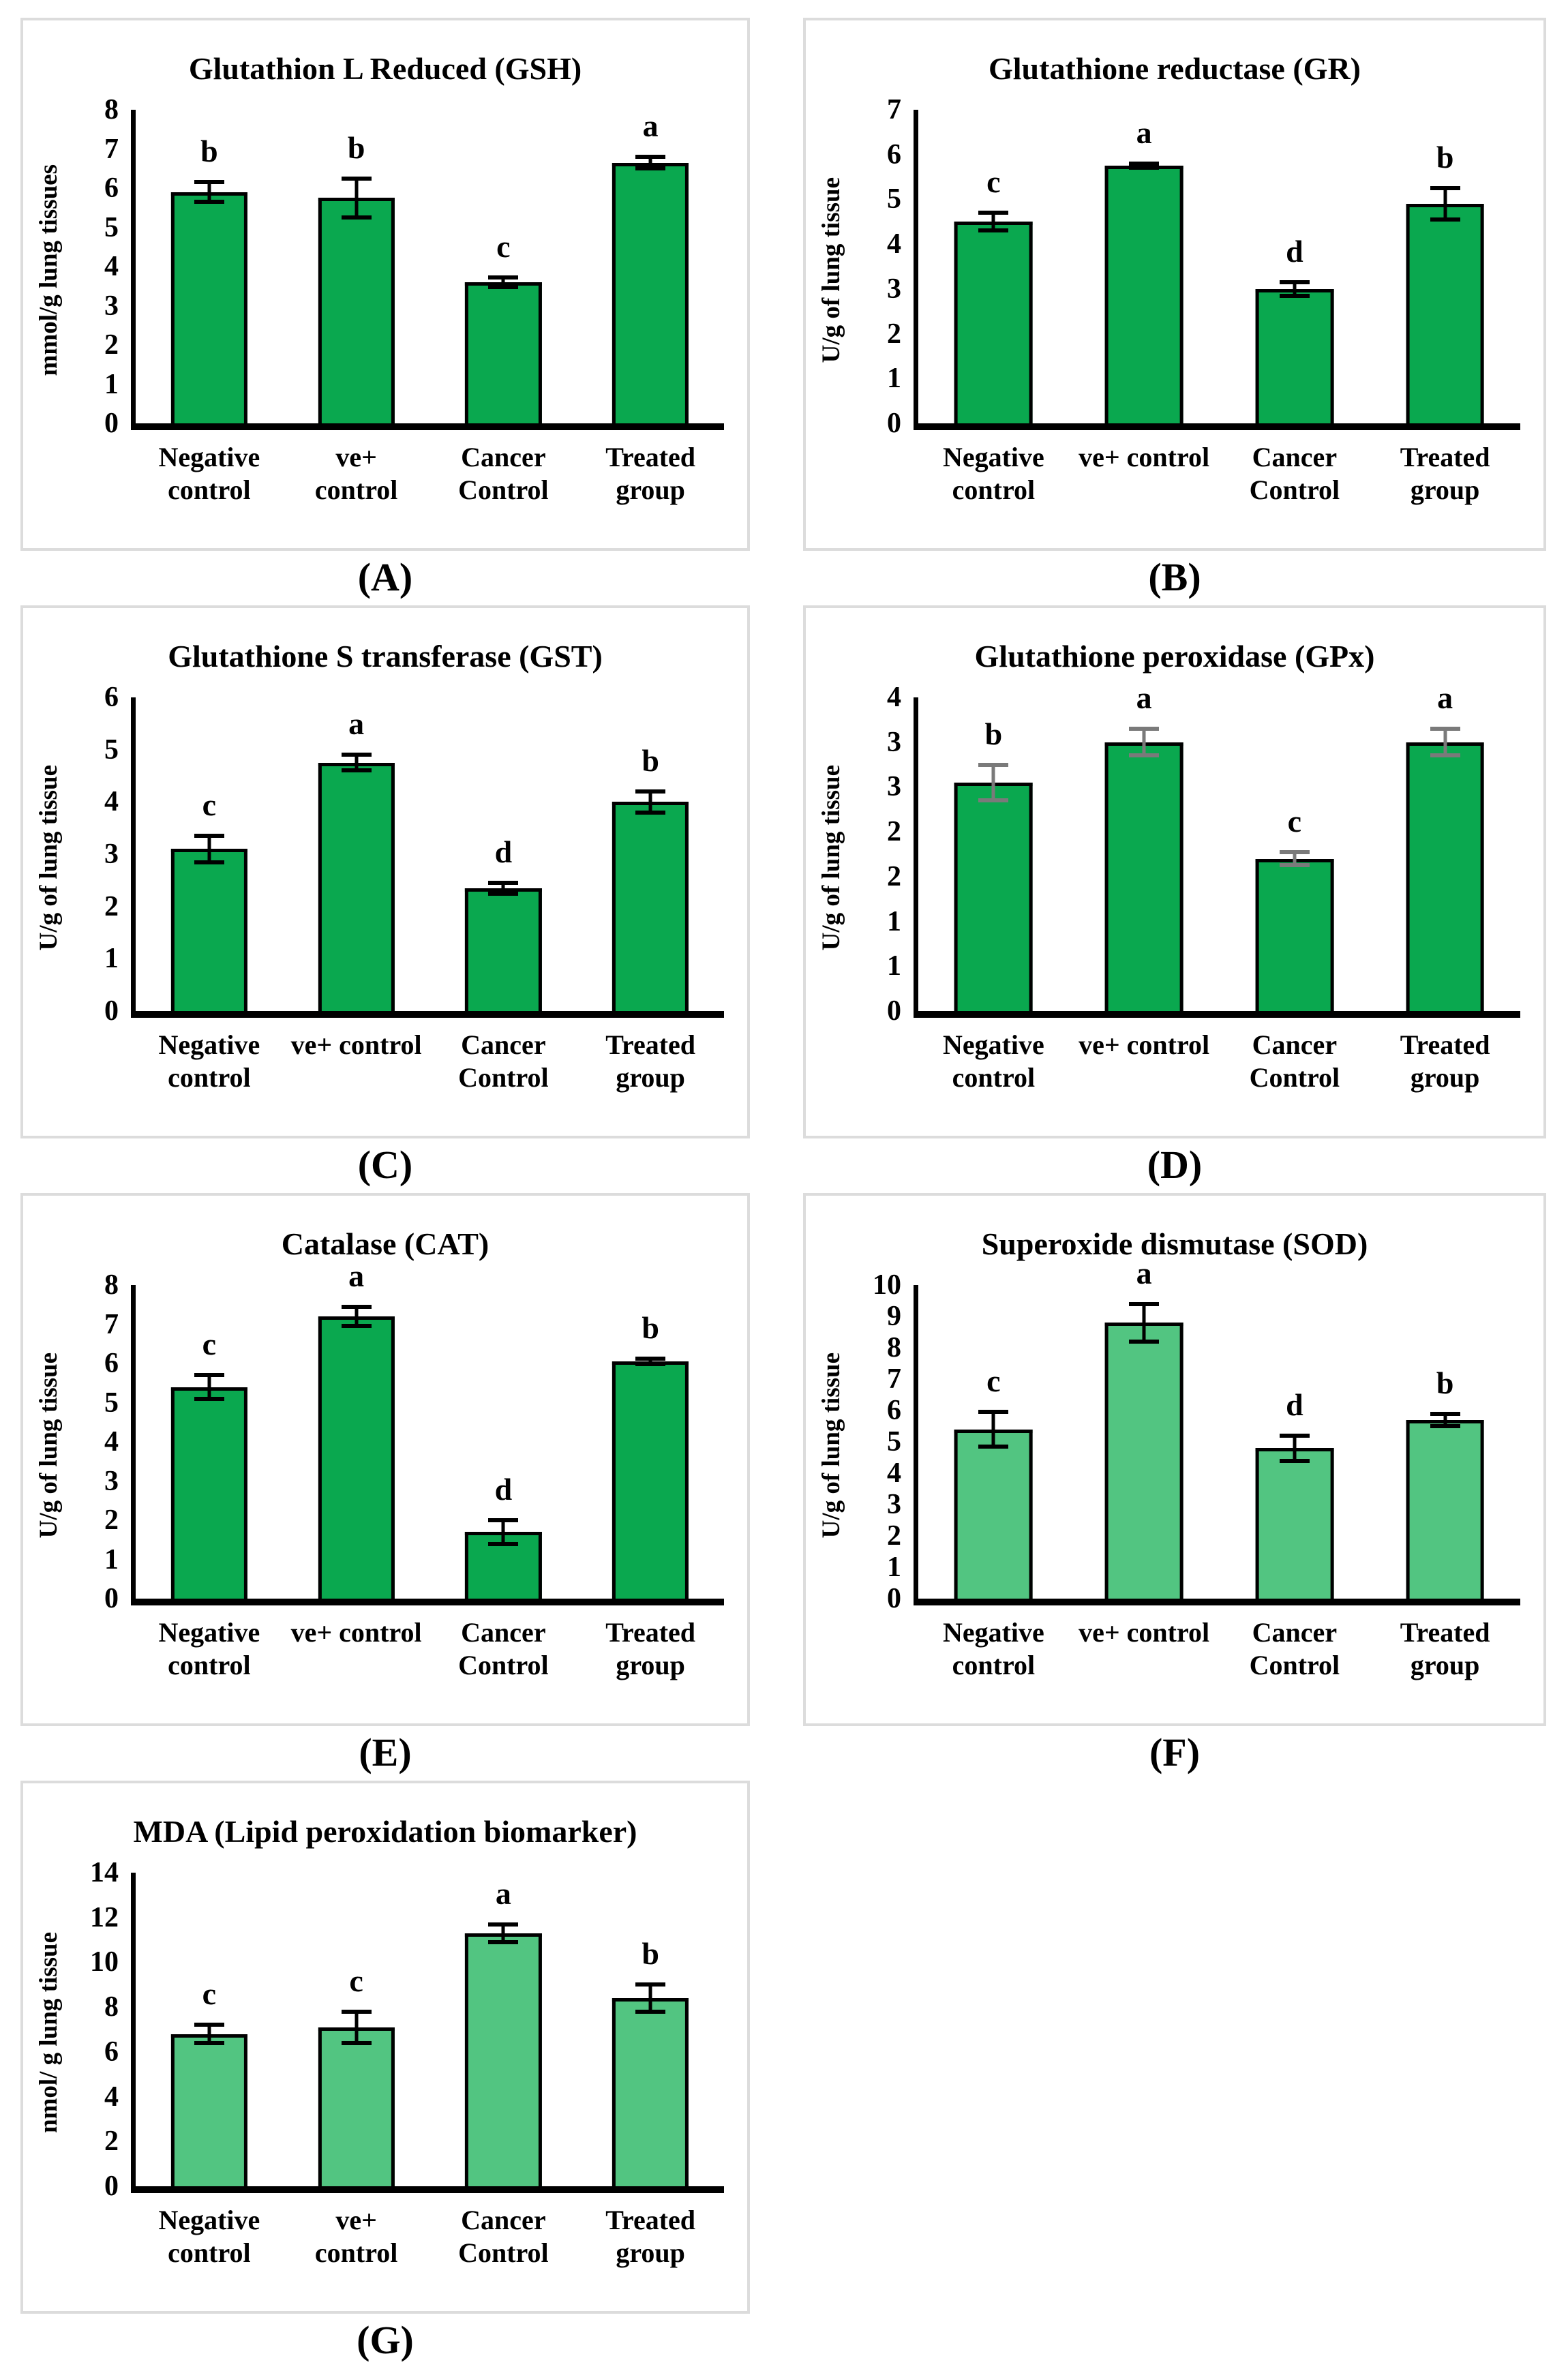  I want to click on x-tick-label: Cancer Control, so click(1294, 1061).